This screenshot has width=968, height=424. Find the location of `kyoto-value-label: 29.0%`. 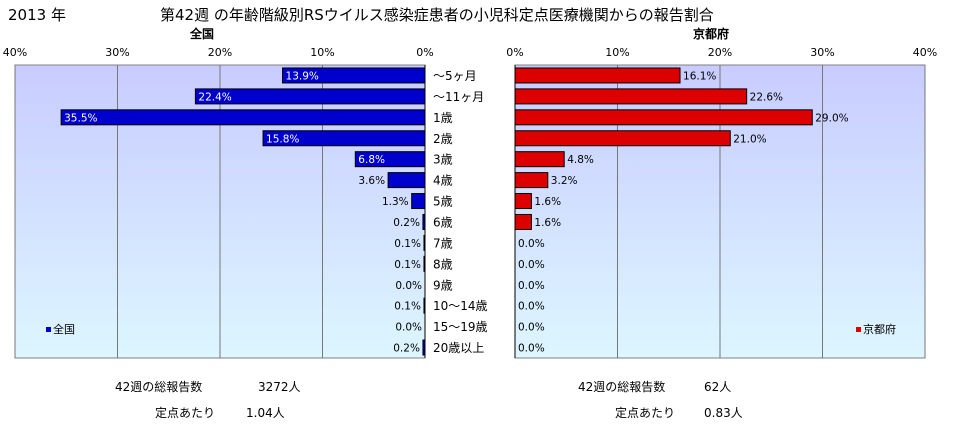

kyoto-value-label: 29.0% is located at coordinates (831, 118).